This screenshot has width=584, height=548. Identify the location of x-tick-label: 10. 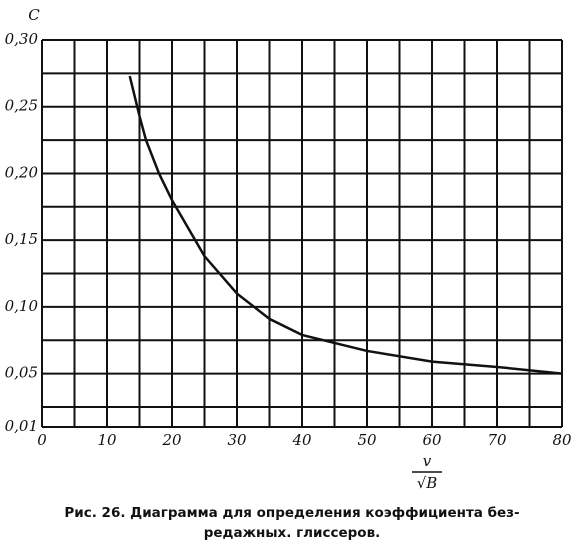
(107, 440).